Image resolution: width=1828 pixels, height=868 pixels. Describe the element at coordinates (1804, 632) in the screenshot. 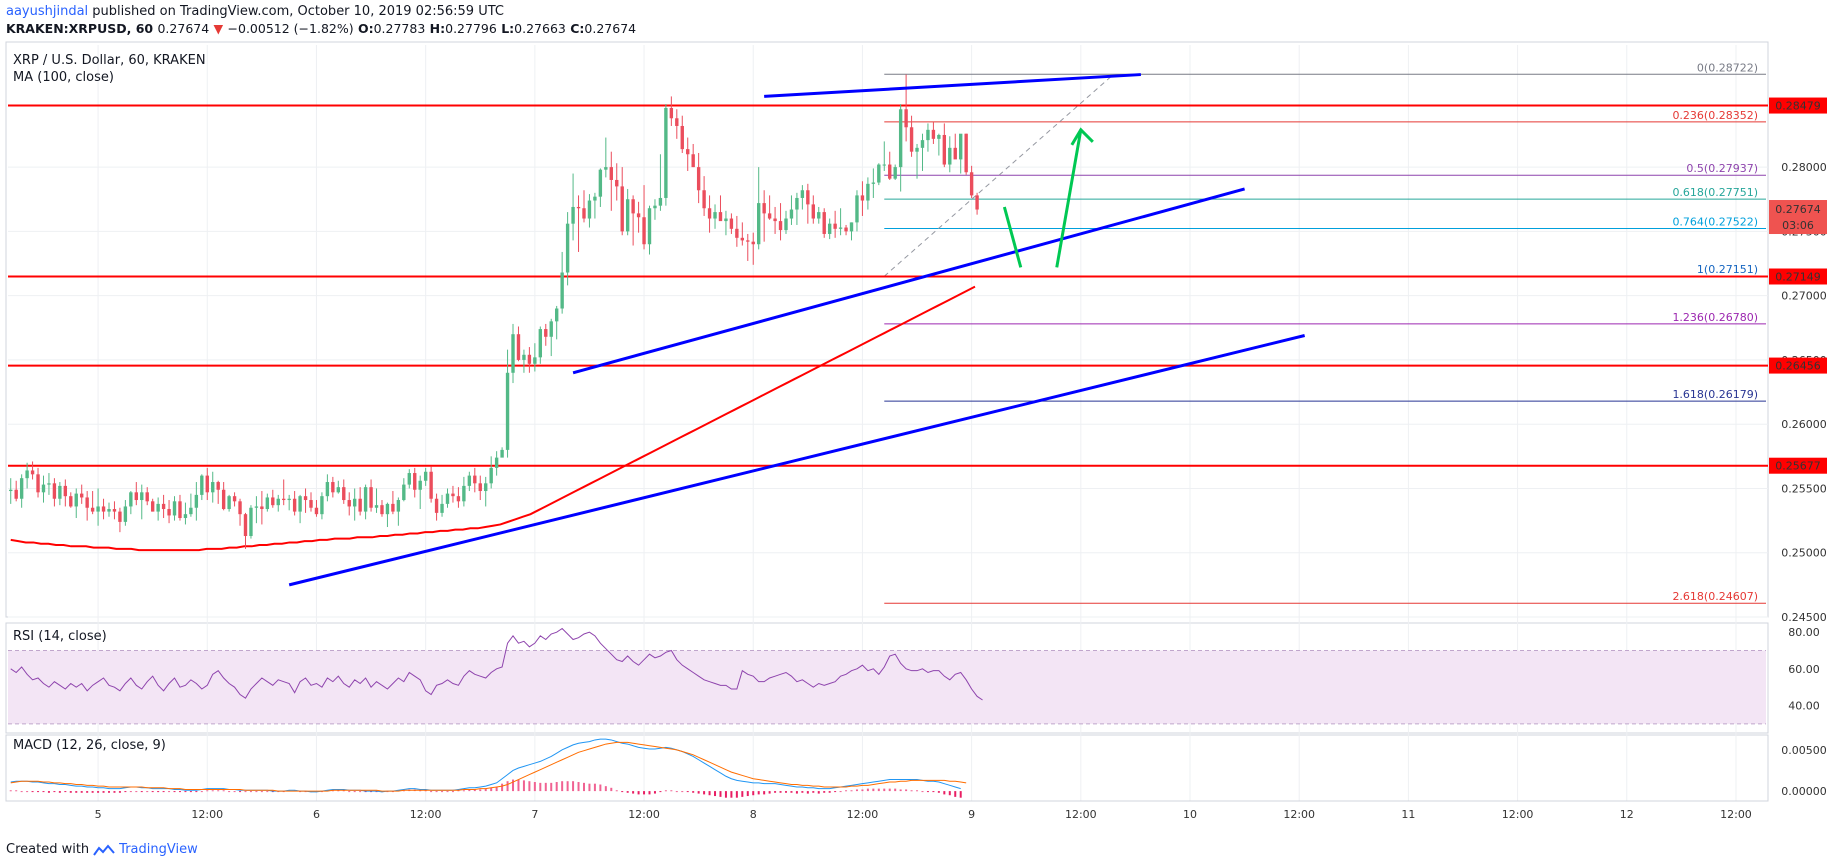

I see `rsi-tick-label: 80.00` at that location.